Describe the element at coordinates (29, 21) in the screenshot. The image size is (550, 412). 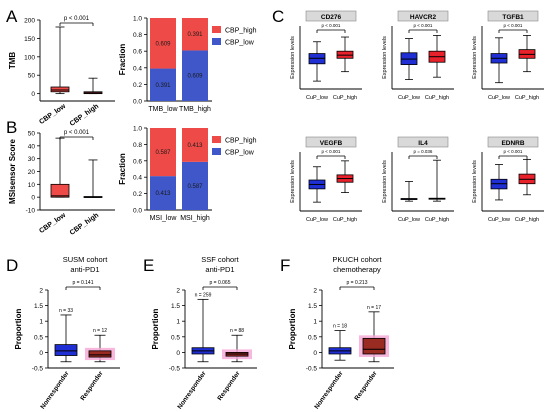
I see `y-tick-label: 200` at that location.